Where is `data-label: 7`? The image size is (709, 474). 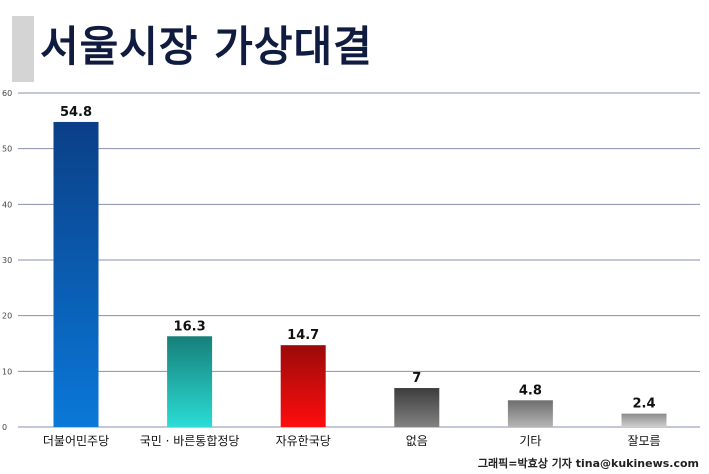 data-label: 7 is located at coordinates (416, 378).